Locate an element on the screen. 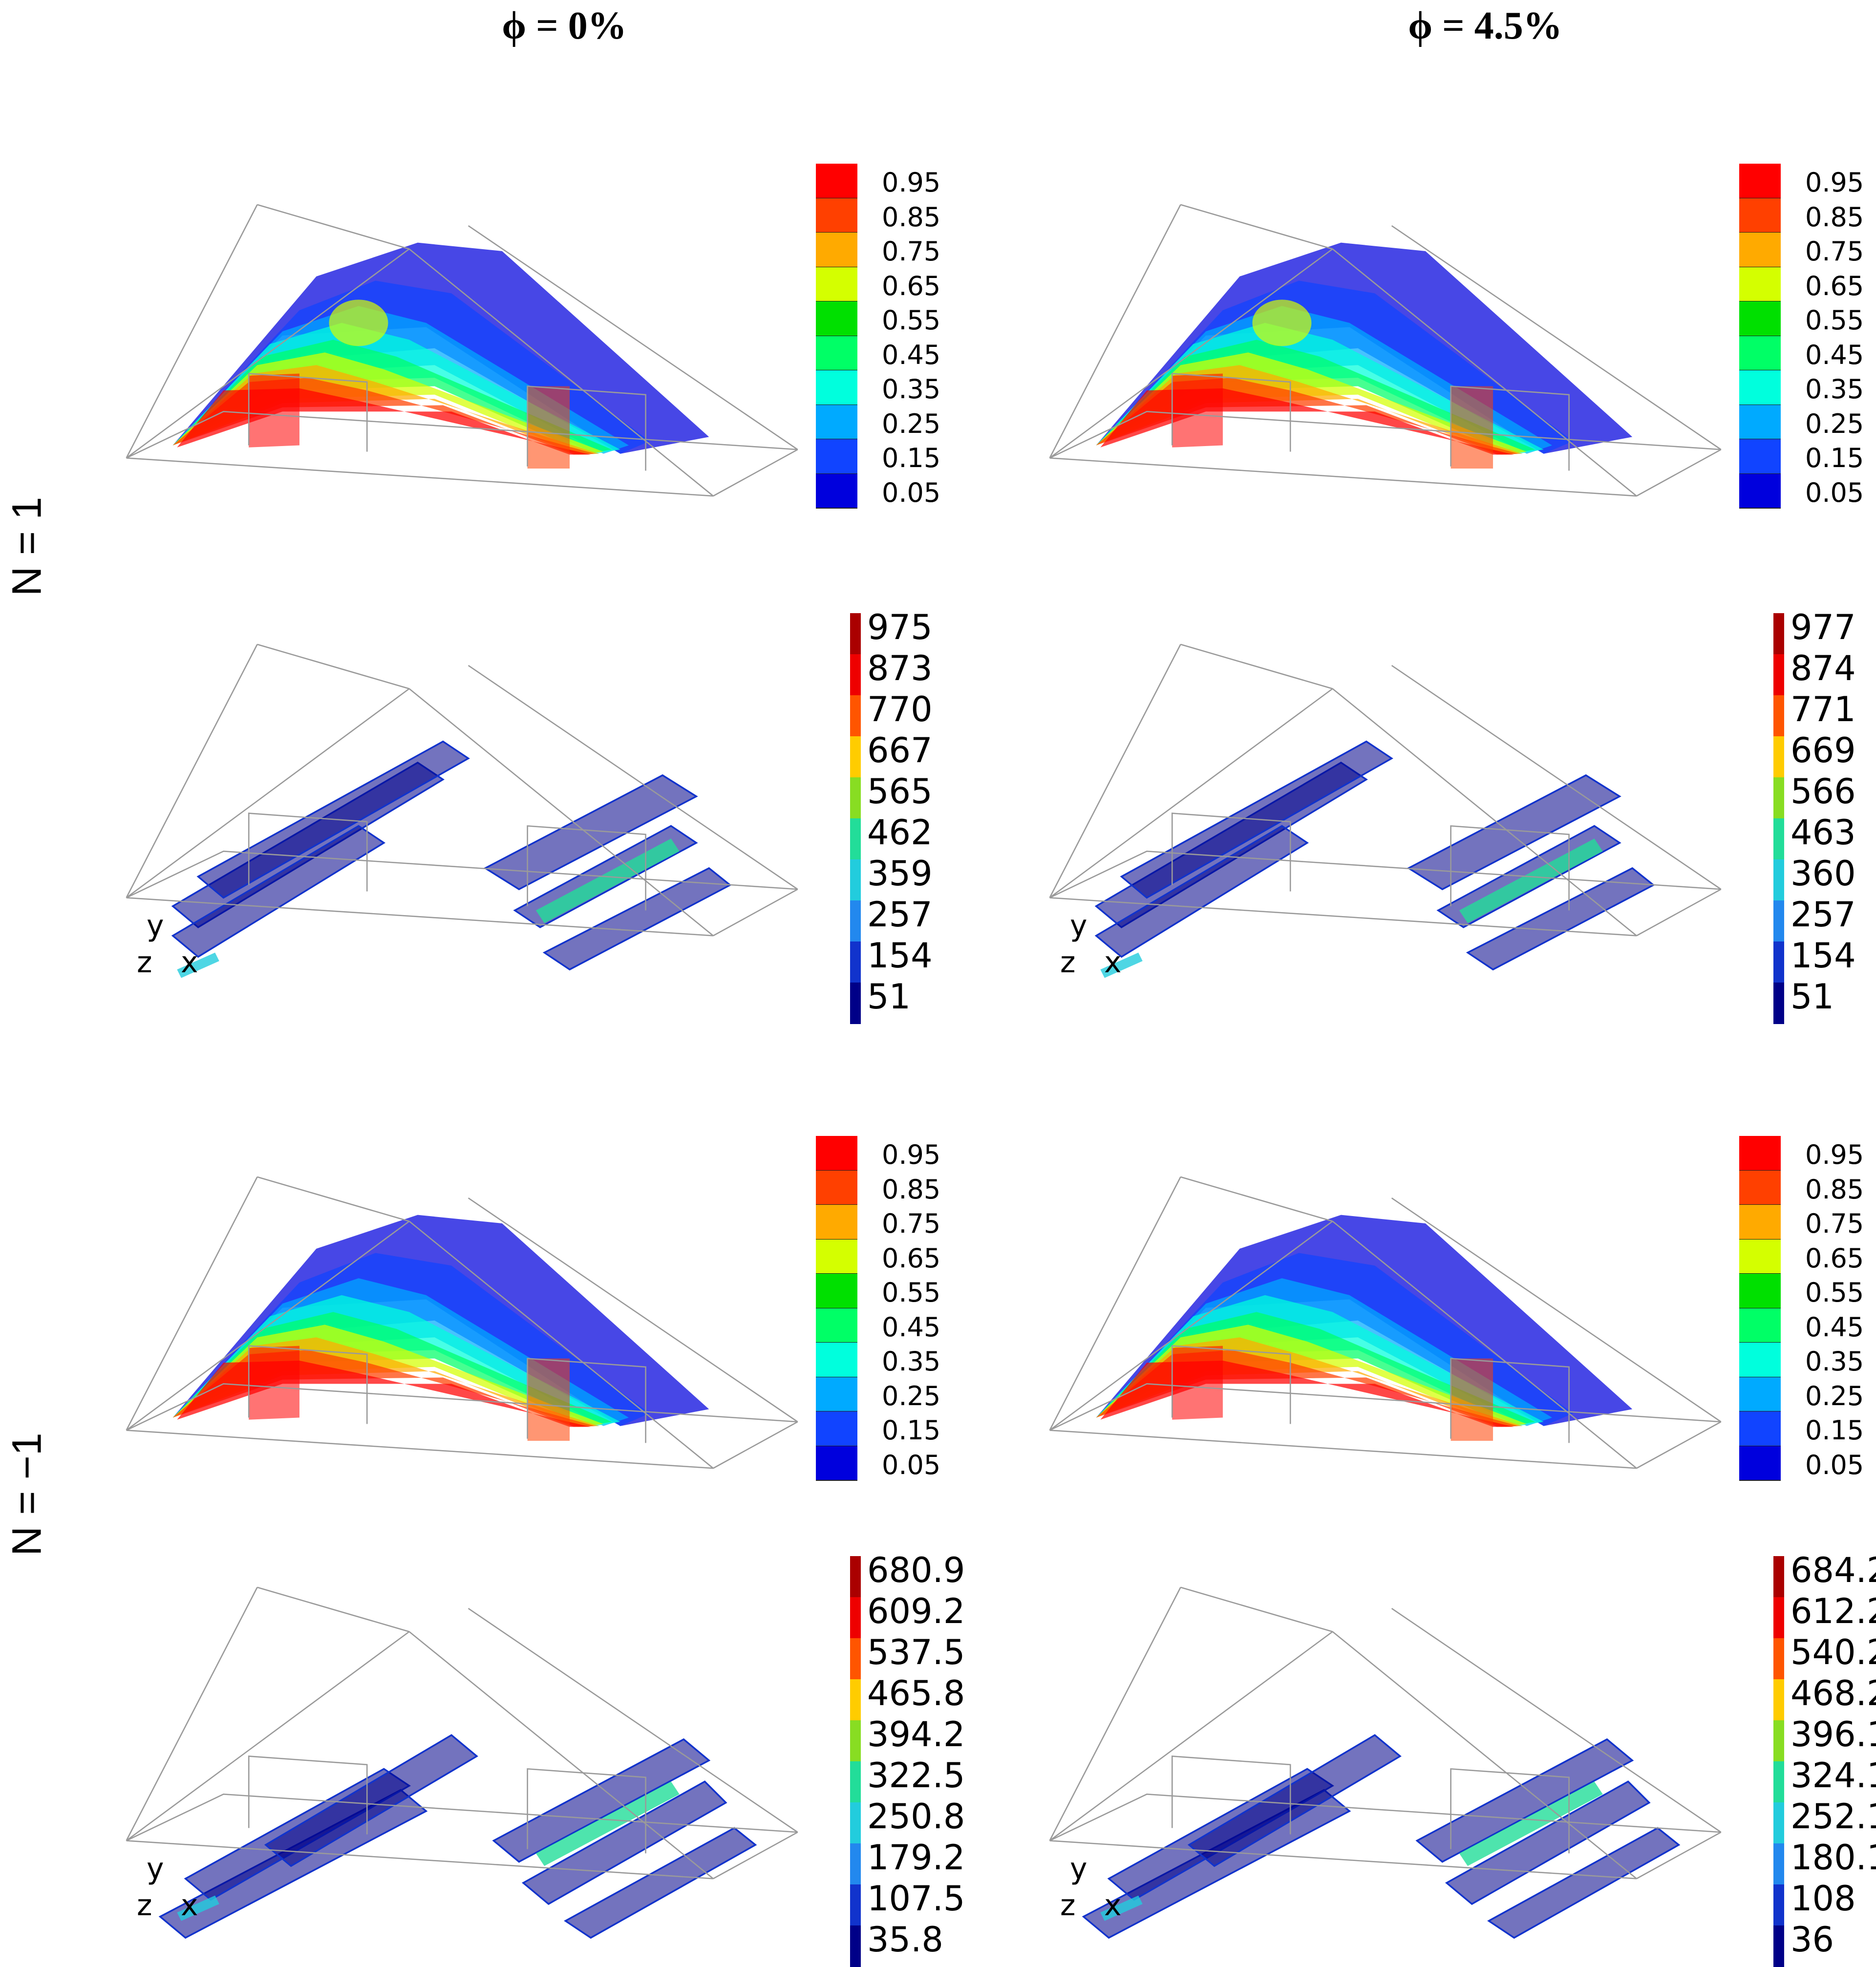 The image size is (1876, 1967). panel-n1-phi0-volume-fraction: 0.95 0.85 0.75 0.65 0.55 0.45 0.35 0.25 0.15 0.05 is located at coordinates (537, 337).